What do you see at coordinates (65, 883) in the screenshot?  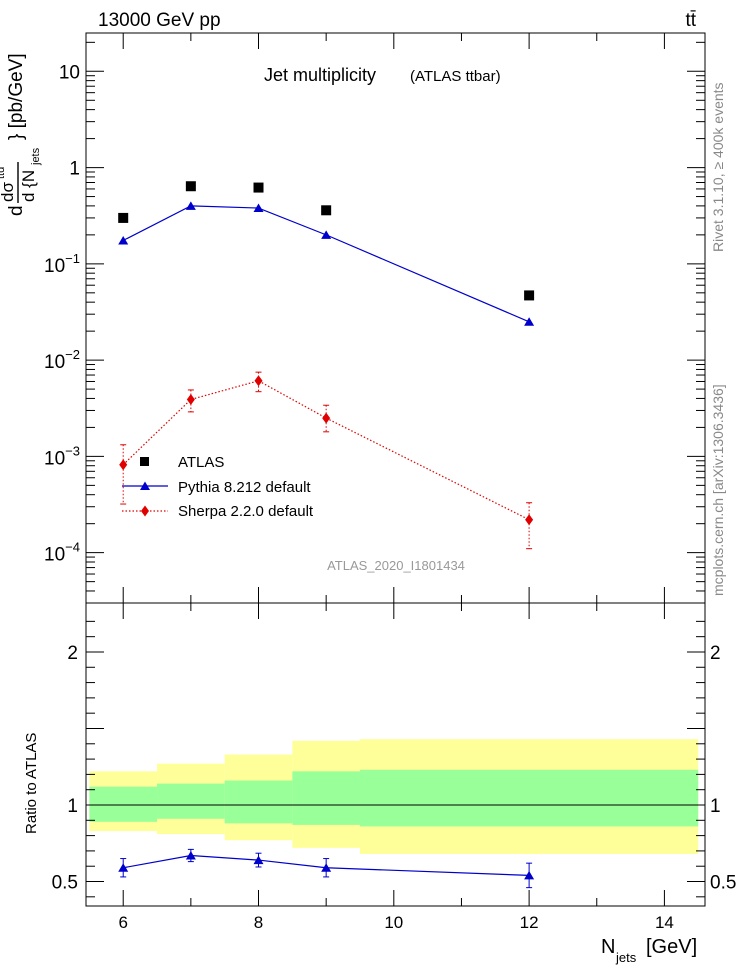 I see `ratio-y-tick-label: 0.5` at bounding box center [65, 883].